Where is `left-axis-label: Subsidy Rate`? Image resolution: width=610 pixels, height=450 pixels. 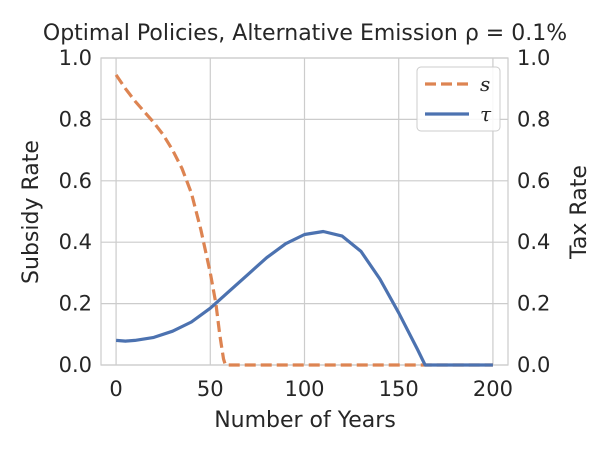 left-axis-label: Subsidy Rate is located at coordinates (31, 212).